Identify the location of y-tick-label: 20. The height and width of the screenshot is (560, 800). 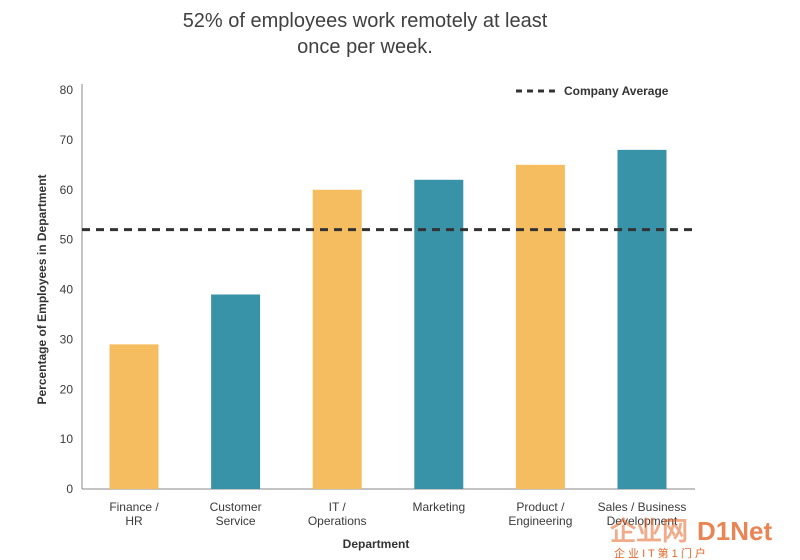
(67, 389).